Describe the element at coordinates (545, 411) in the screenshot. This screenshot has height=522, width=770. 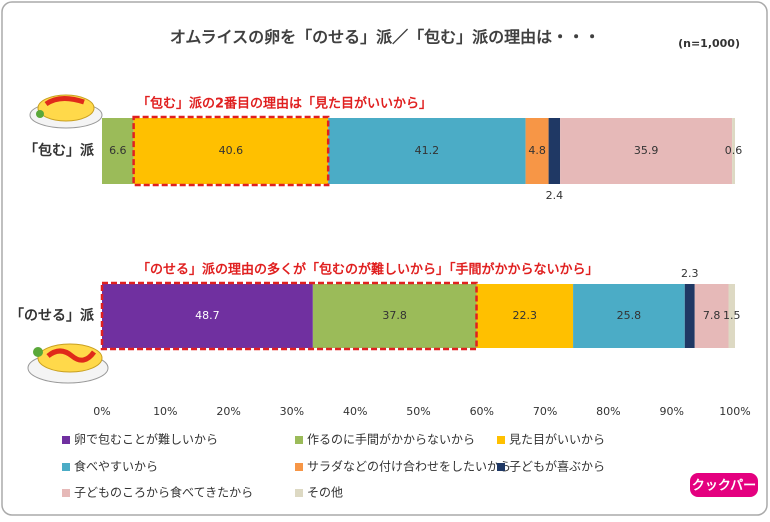
I see `x-tick-label: 70%` at that location.